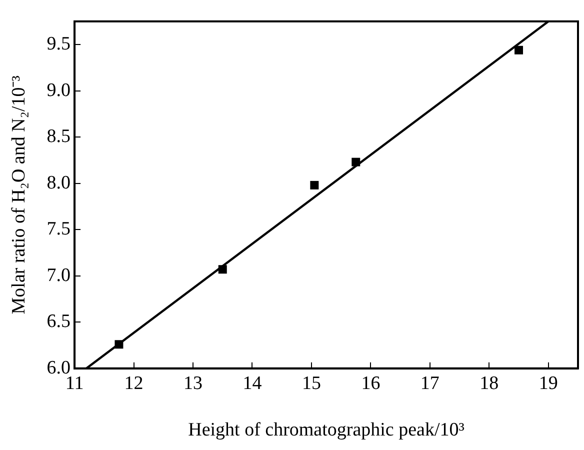 The width and height of the screenshot is (584, 450). I want to click on x-tick-label: 11, so click(74, 383).